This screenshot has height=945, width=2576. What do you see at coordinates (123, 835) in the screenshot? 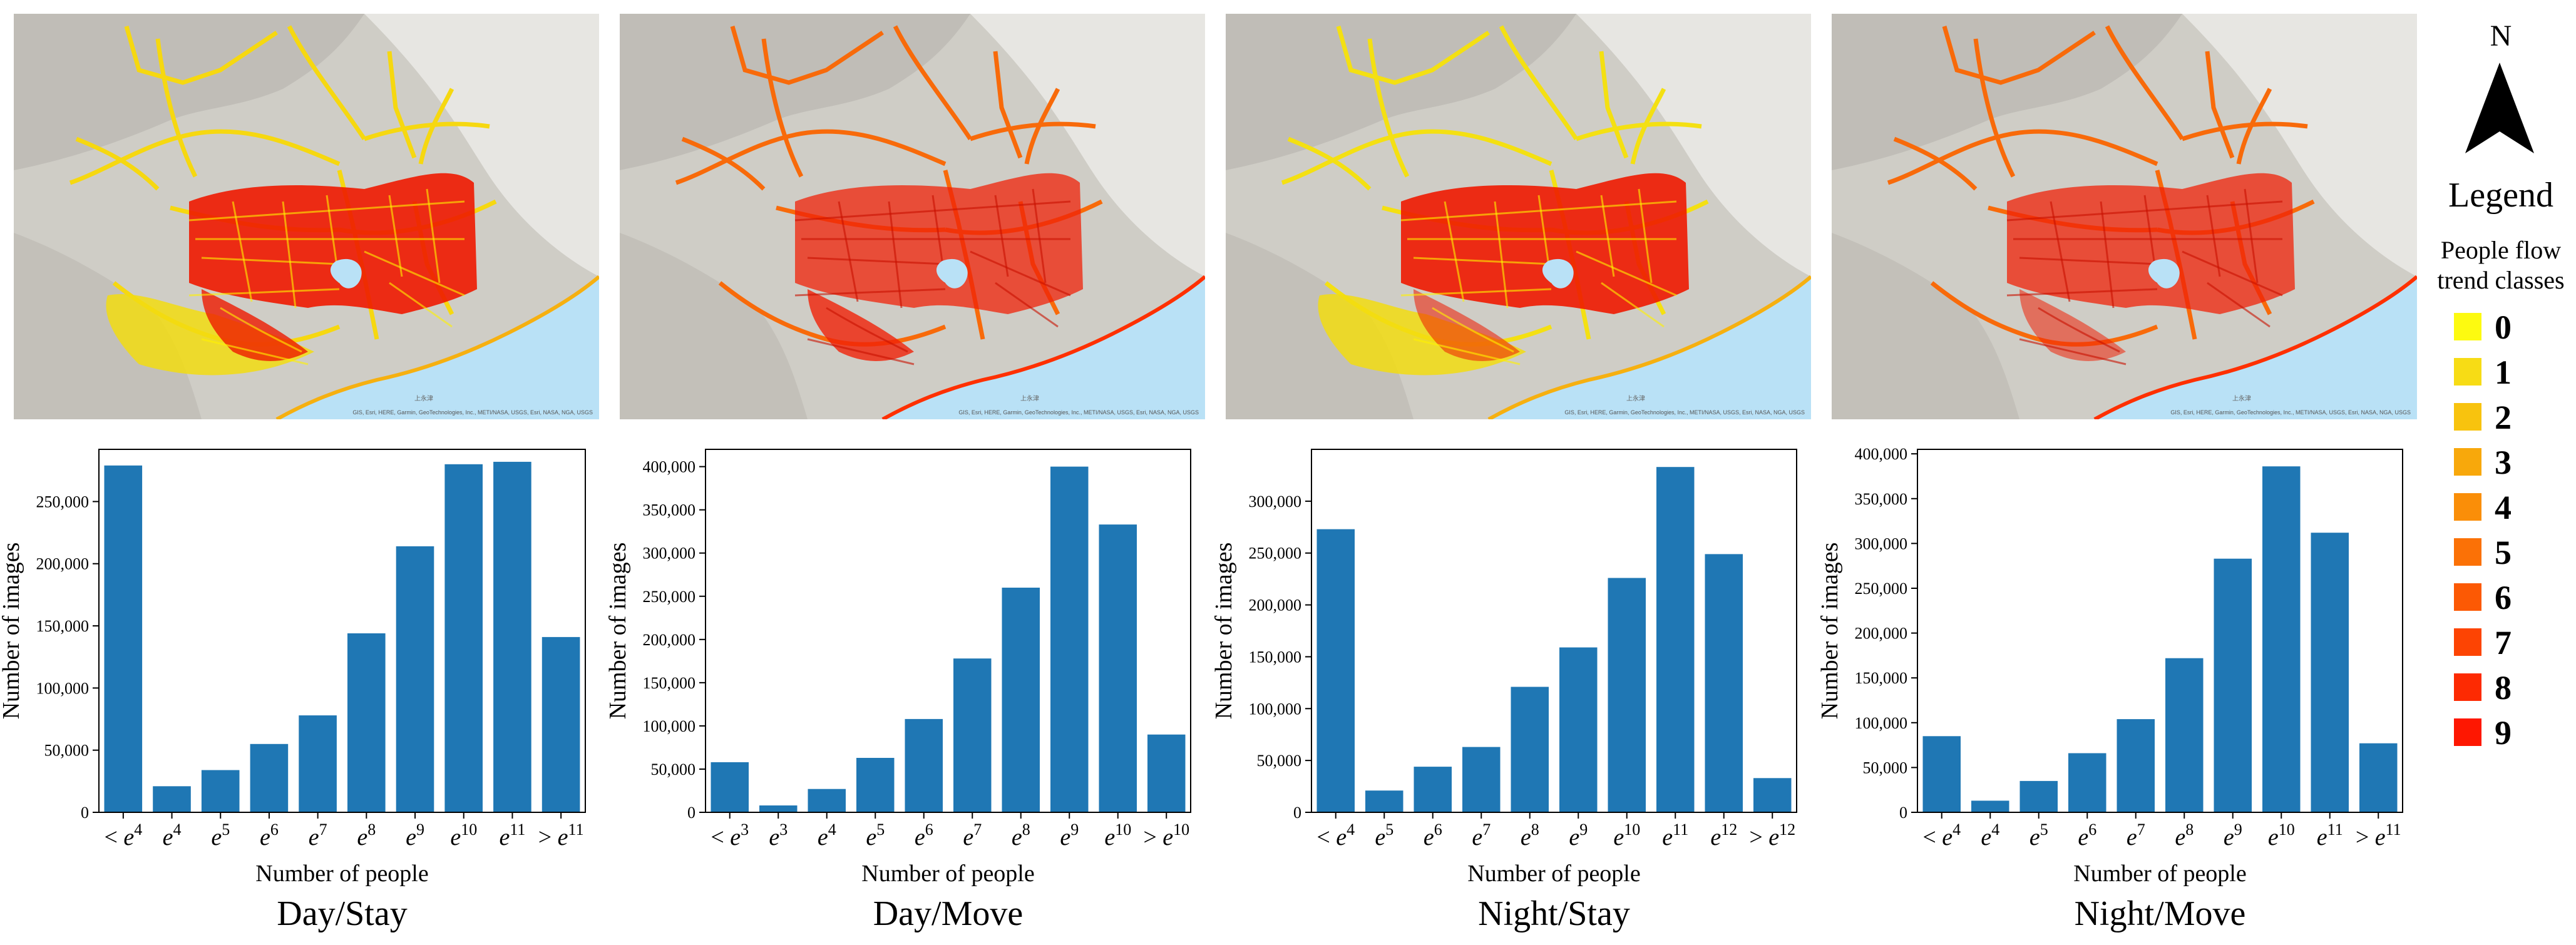
I see `x-tick-label: < e4` at bounding box center [123, 835].